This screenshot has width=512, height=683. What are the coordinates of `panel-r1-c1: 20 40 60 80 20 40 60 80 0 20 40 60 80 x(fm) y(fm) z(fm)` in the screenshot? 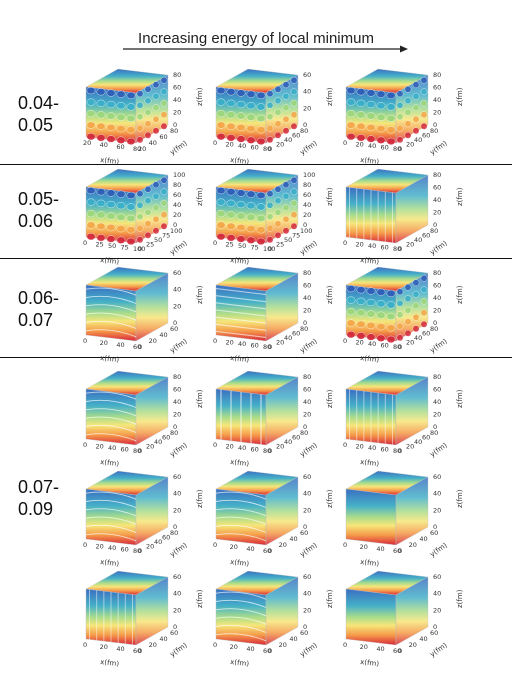 It's located at (144, 112).